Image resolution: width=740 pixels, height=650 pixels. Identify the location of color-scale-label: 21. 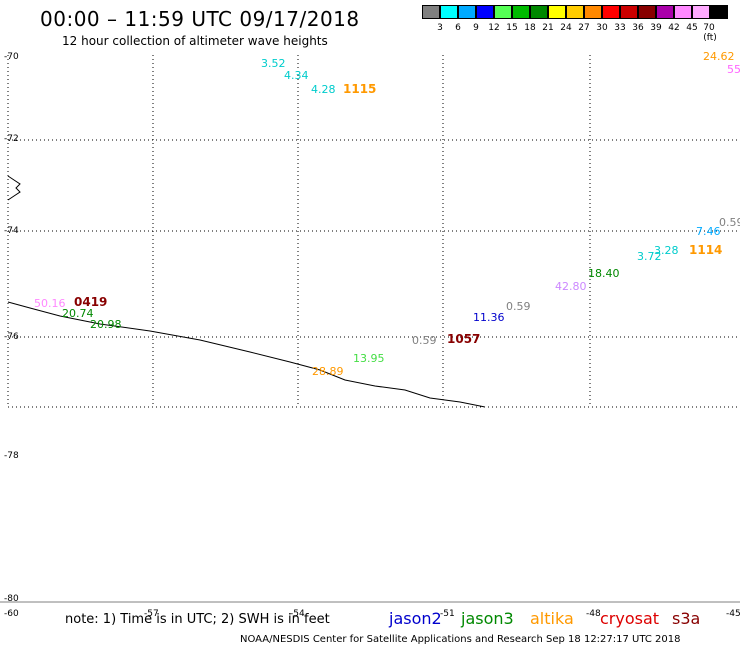
(548, 28).